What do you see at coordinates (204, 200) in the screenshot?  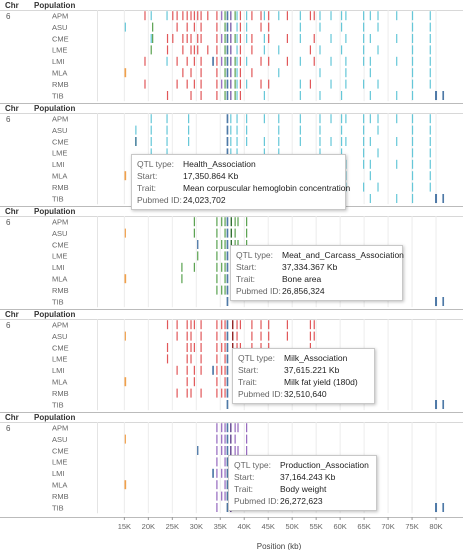 I see `tooltip-pubmed: 24,023,702` at bounding box center [204, 200].